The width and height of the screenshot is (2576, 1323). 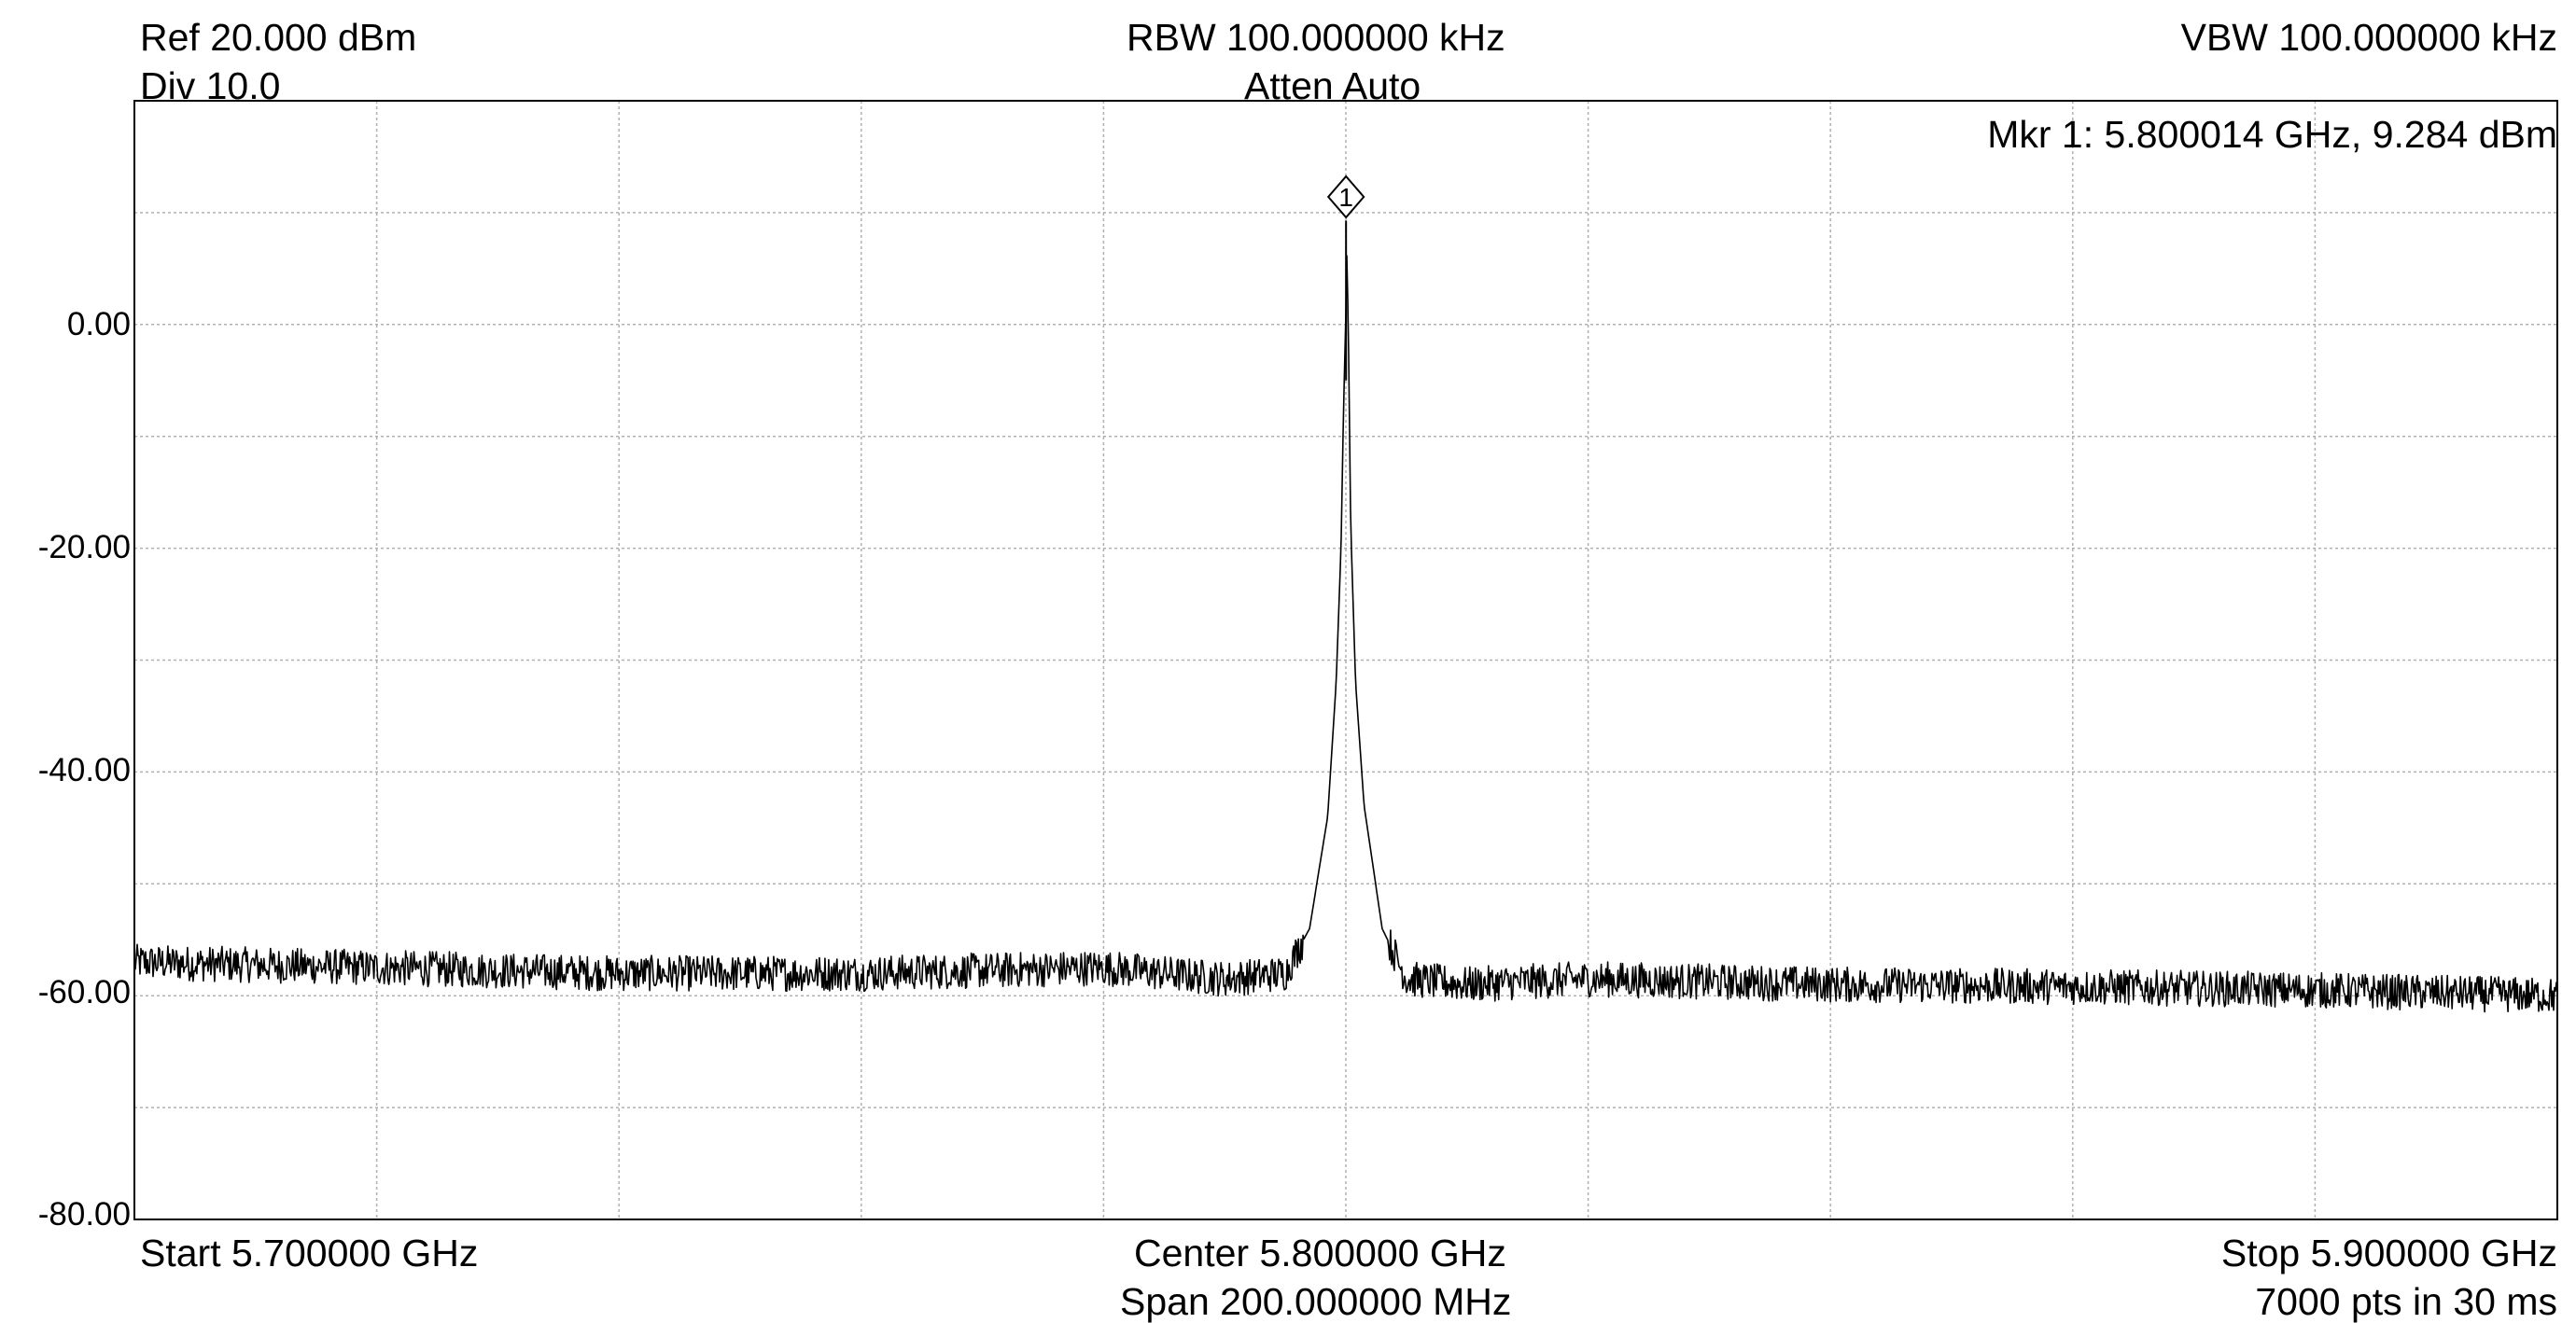 I want to click on stop-freq-label: Stop 5.900000 GHz, so click(x=2388, y=1253).